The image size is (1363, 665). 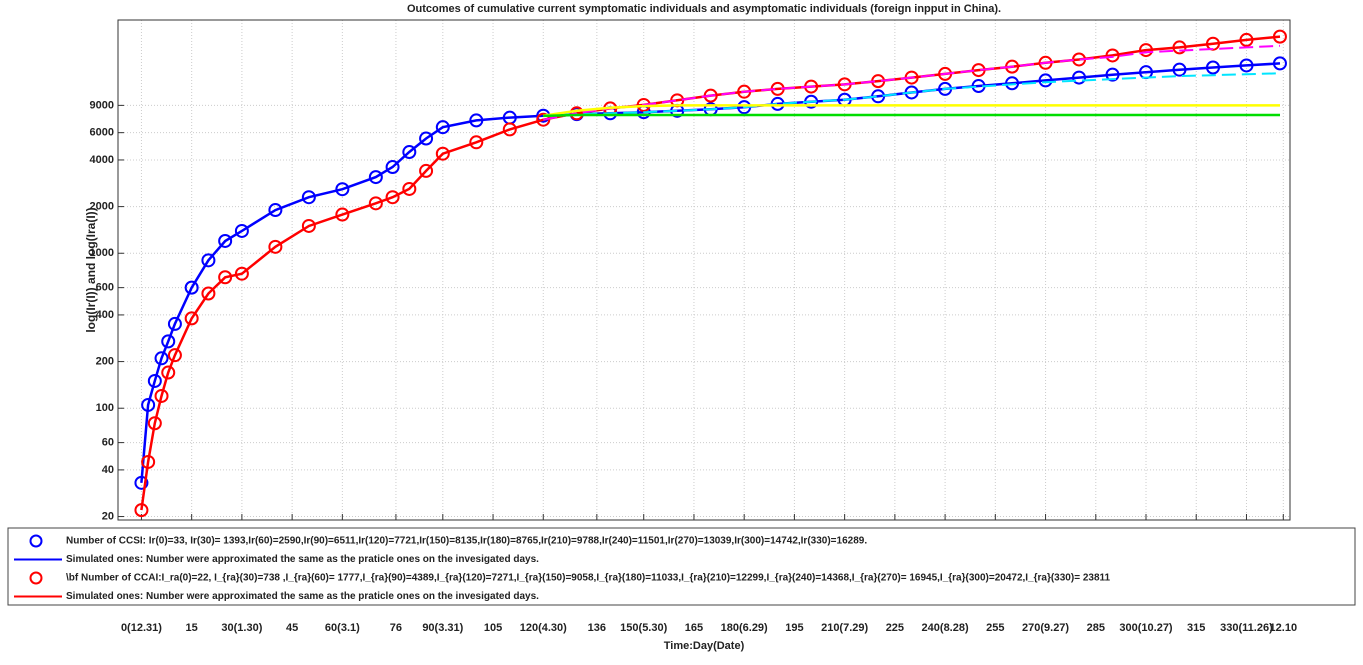 I want to click on y-tick-label: 1000, so click(x=102, y=253).